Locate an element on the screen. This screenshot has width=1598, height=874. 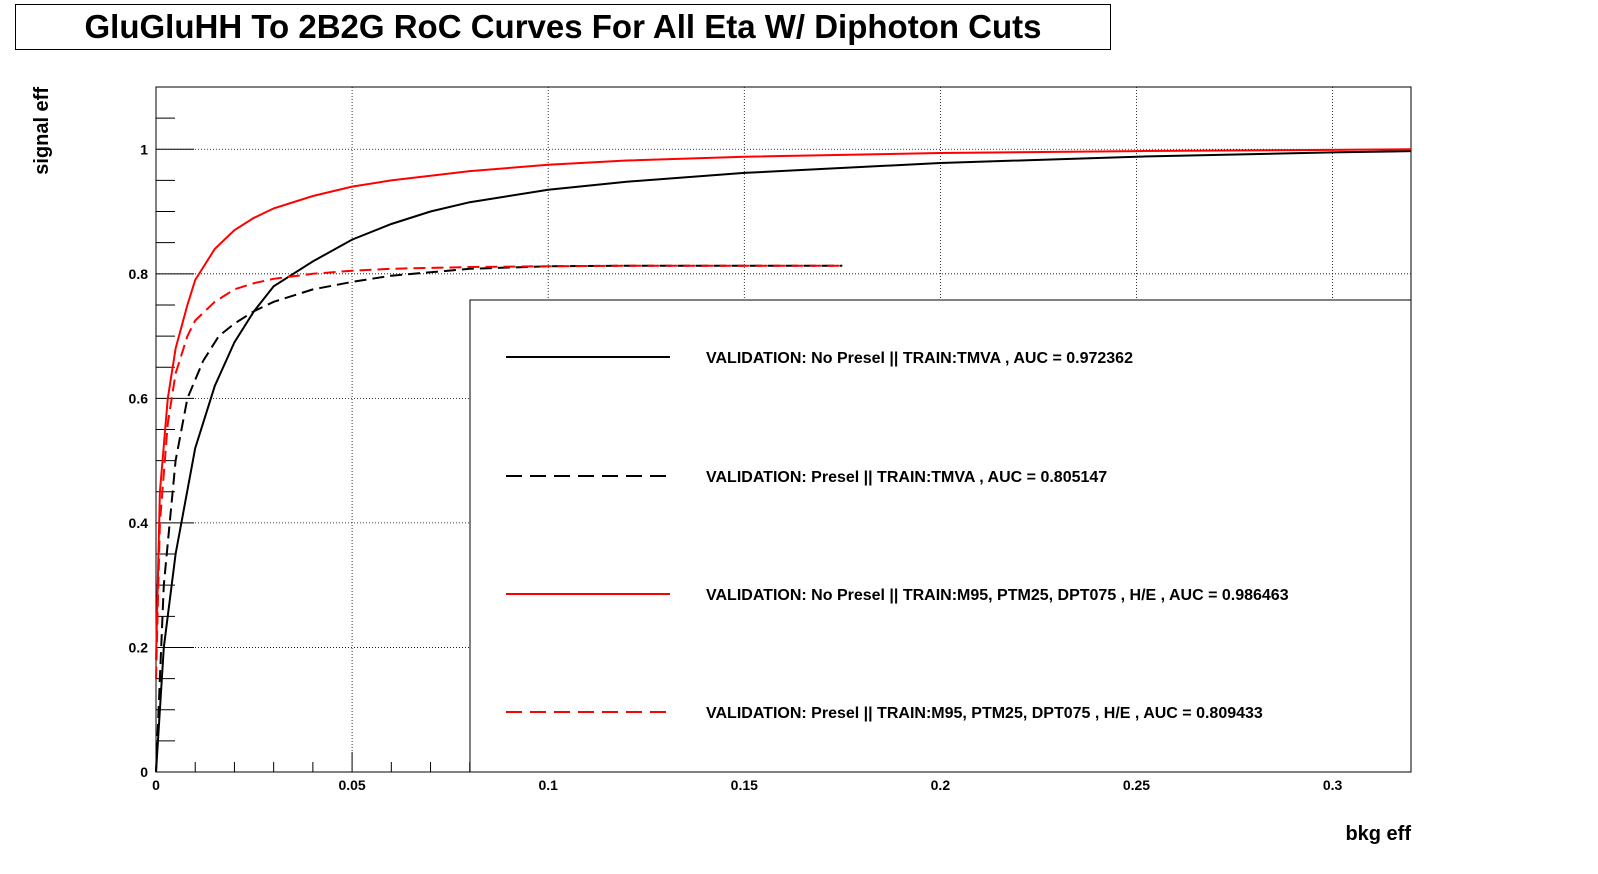
y-tick-label: 0.8 is located at coordinates (139, 274).